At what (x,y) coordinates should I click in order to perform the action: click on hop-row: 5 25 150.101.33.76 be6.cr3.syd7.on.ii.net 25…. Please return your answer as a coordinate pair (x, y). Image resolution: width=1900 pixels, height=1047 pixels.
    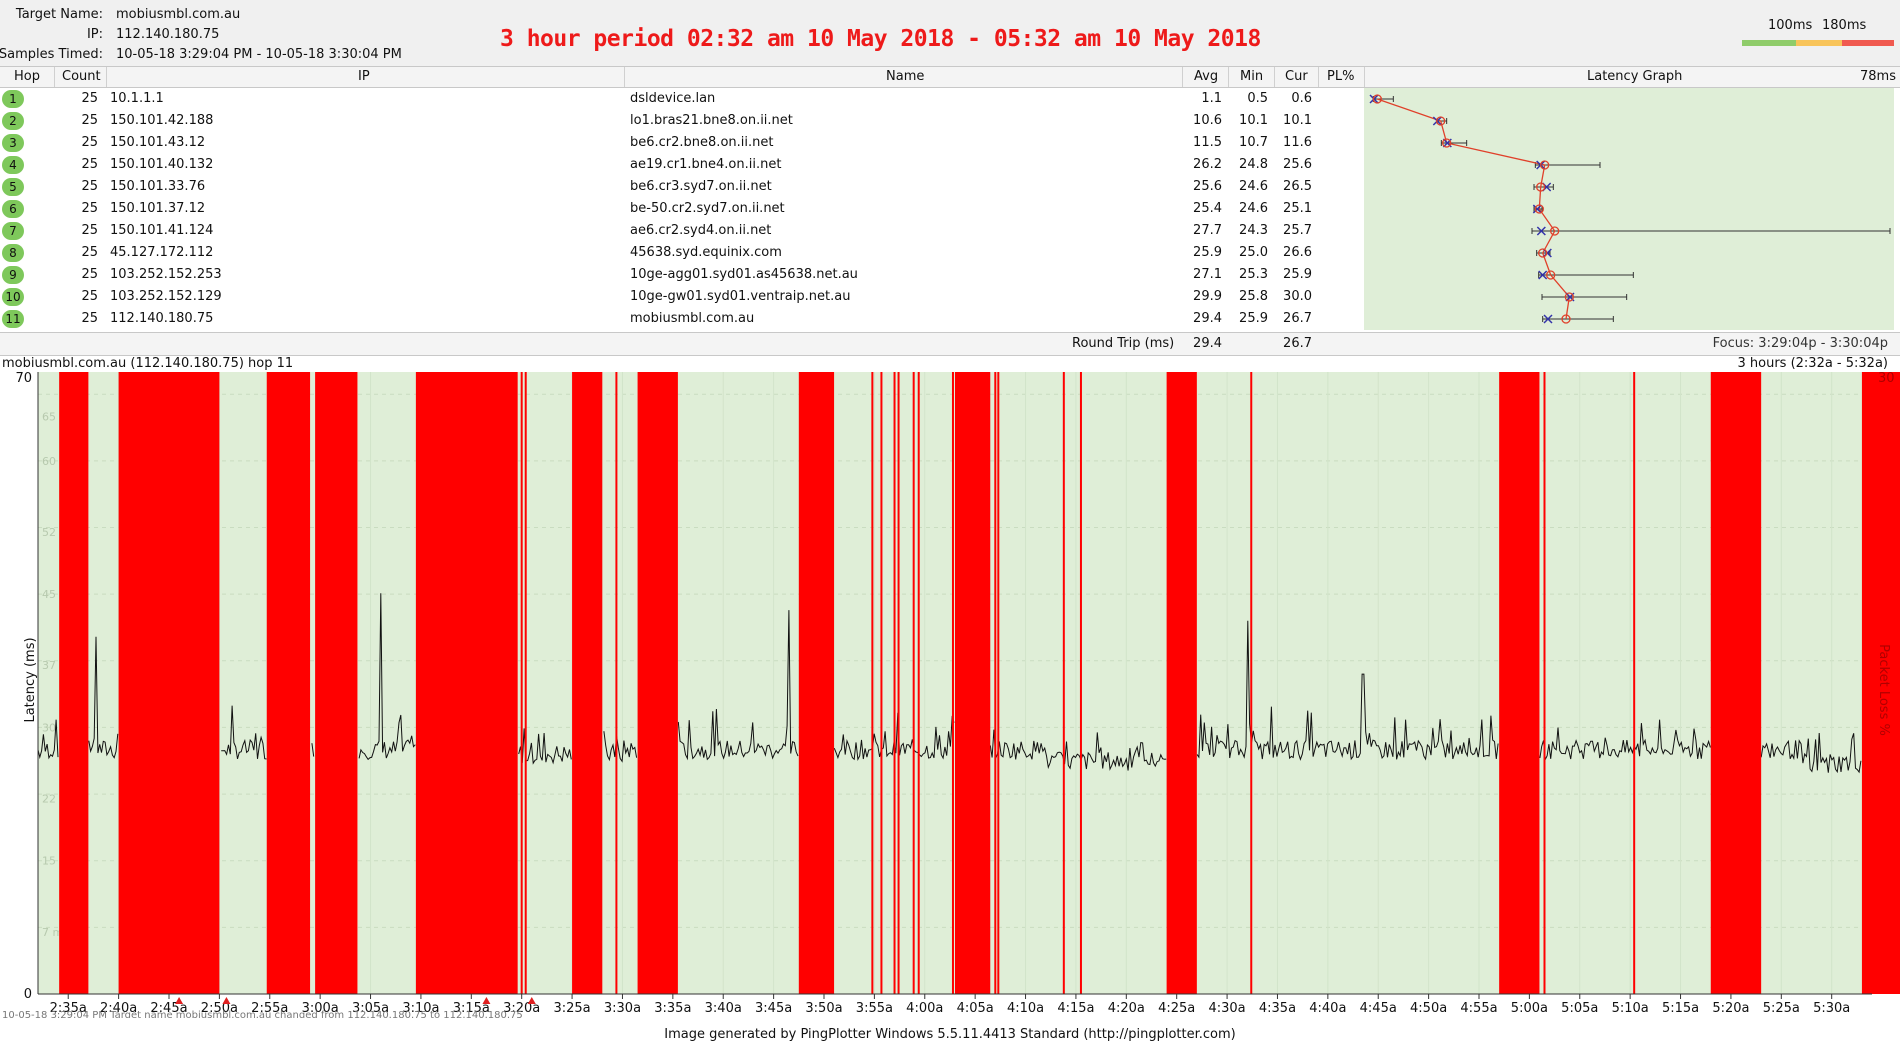
    Looking at the image, I should click on (682, 187).